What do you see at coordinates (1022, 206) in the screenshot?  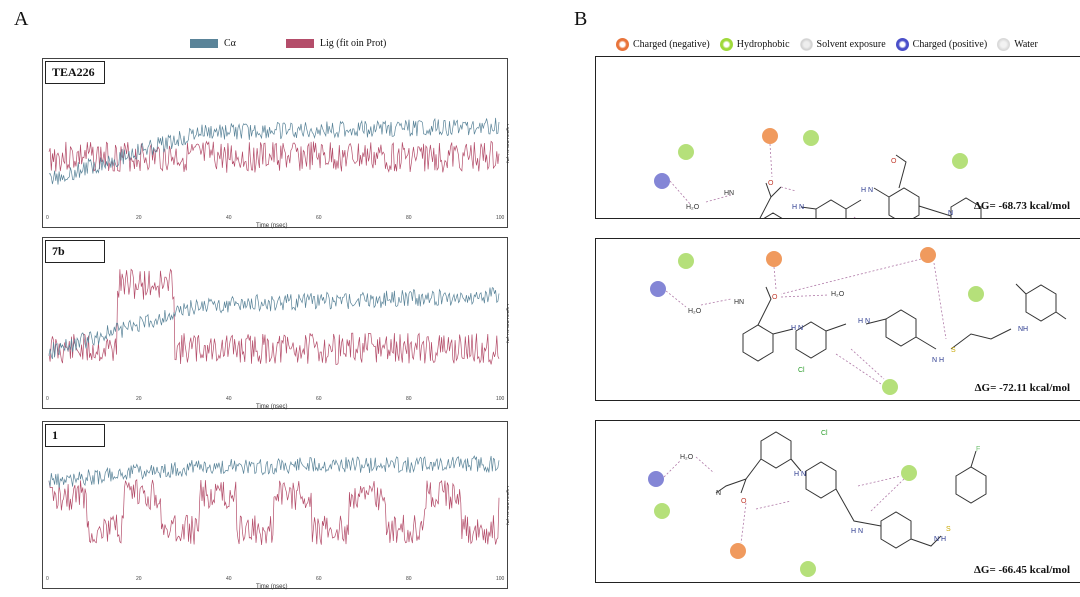 I see `delta-g-1: ΔG= -68.73 kcal/mol` at bounding box center [1022, 206].